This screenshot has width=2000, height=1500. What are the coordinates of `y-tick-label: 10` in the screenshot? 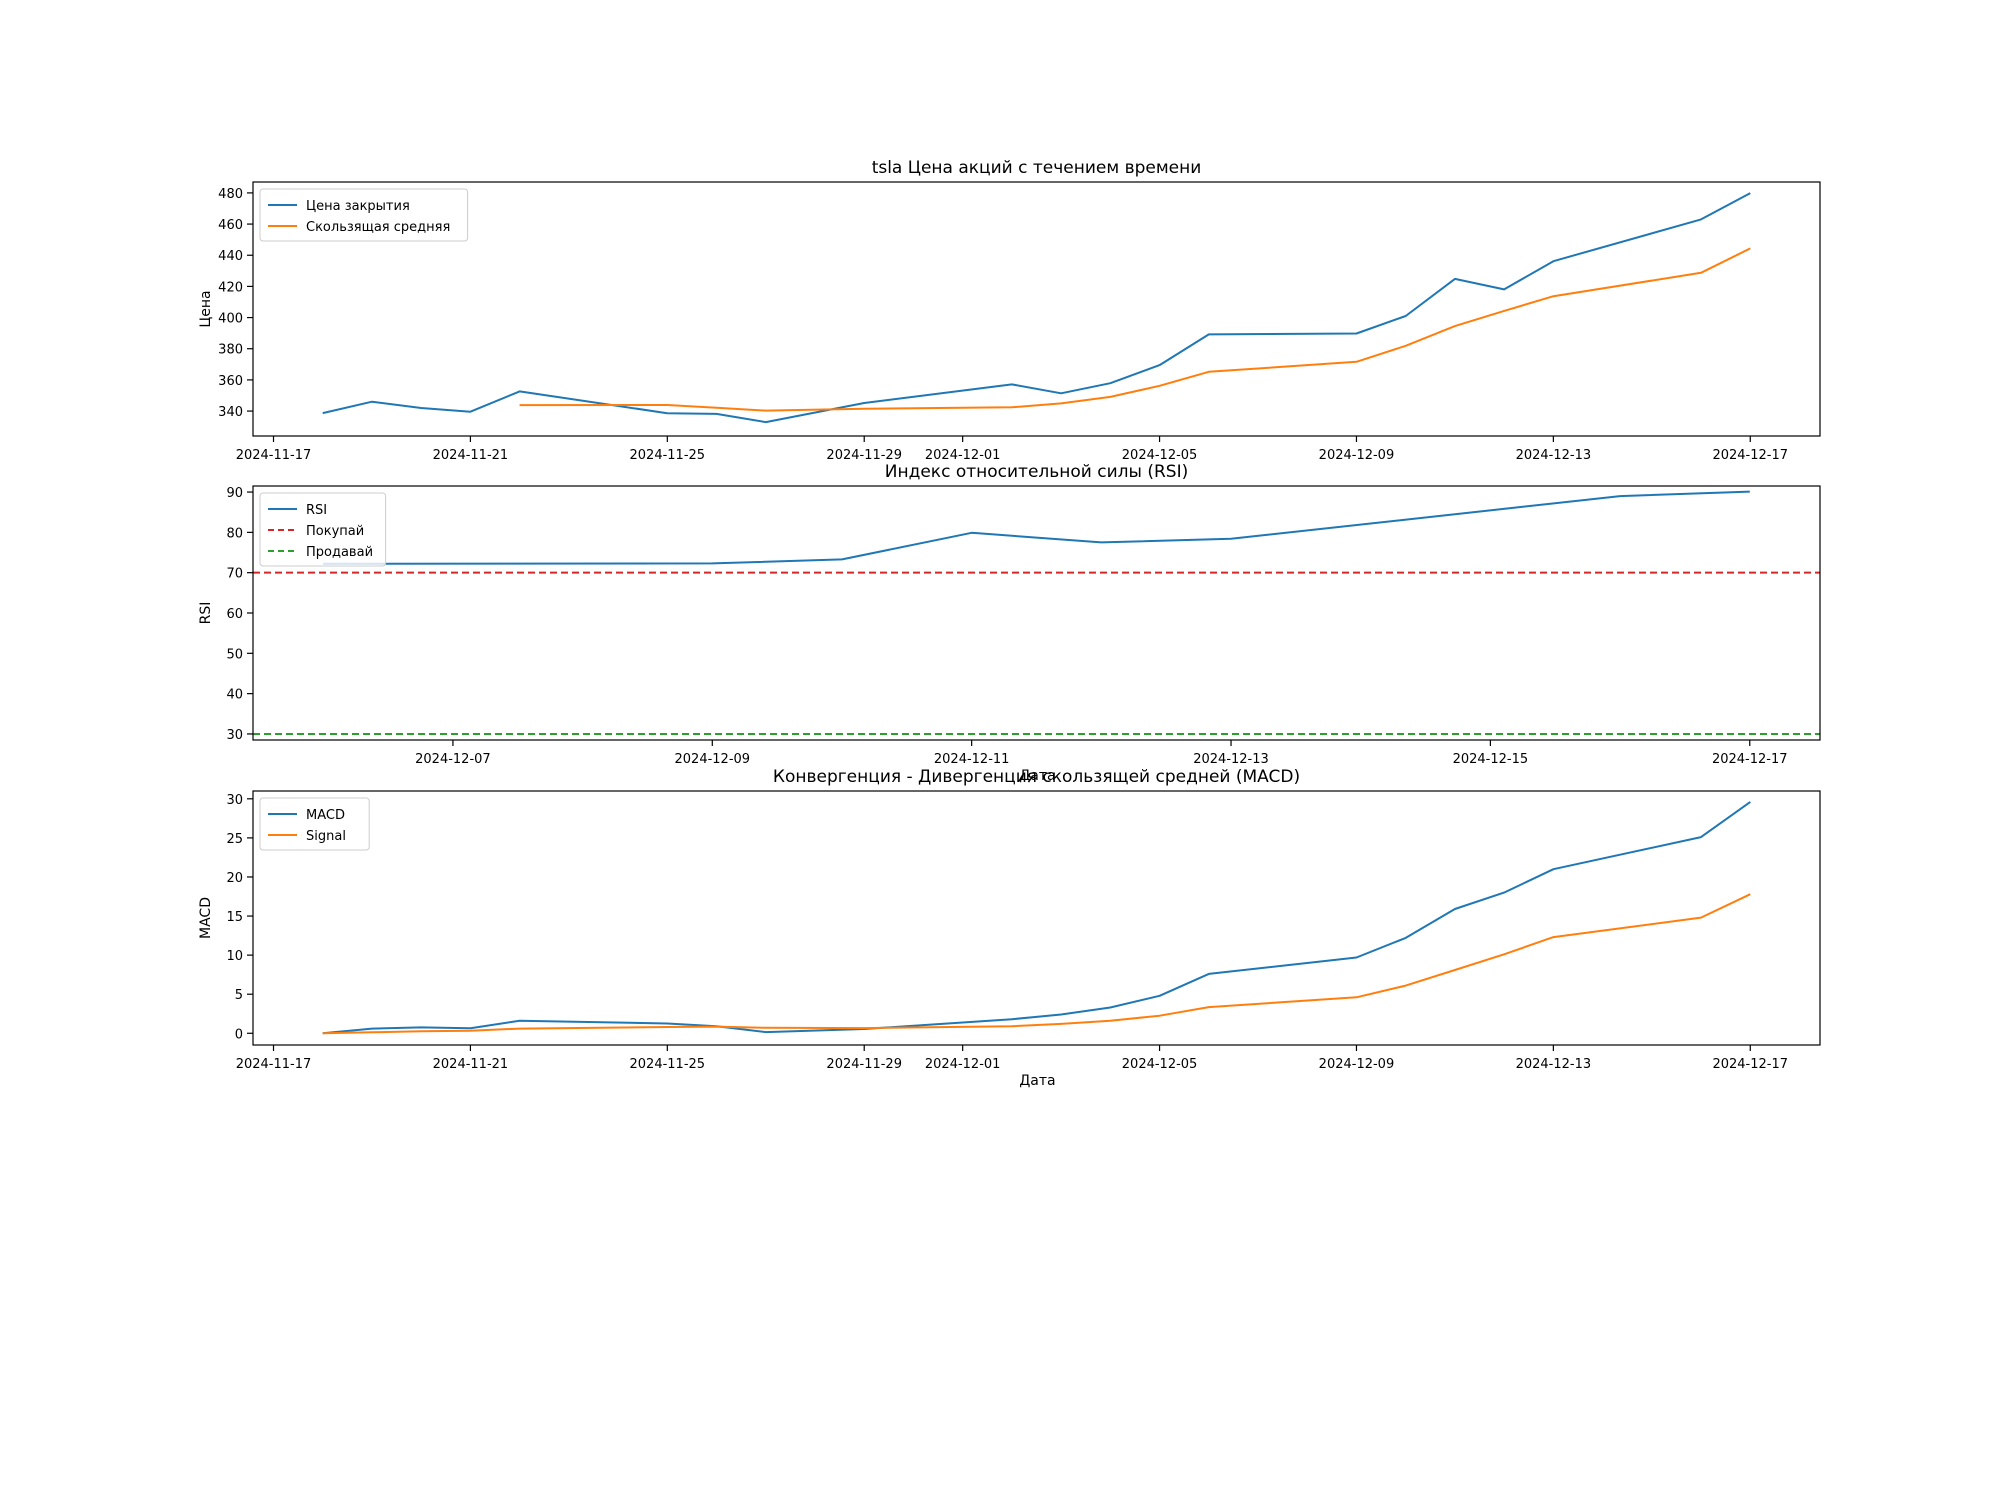 It's located at (234, 956).